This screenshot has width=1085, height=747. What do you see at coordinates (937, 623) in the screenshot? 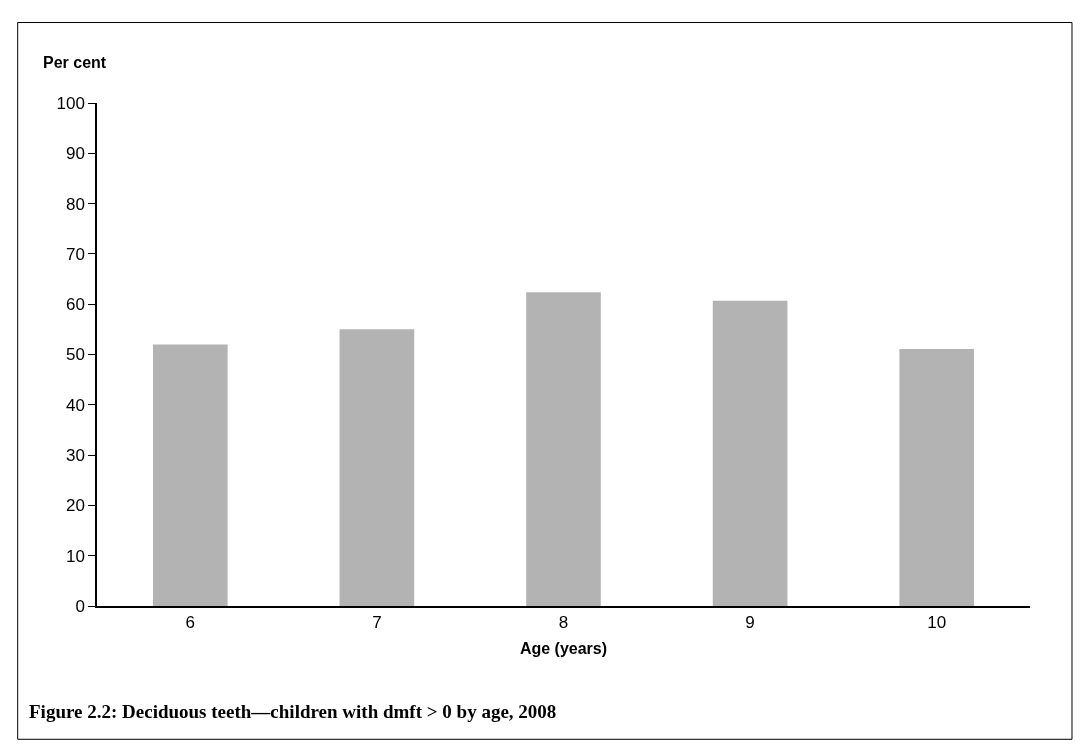
I see `x-tick-label: 10` at bounding box center [937, 623].